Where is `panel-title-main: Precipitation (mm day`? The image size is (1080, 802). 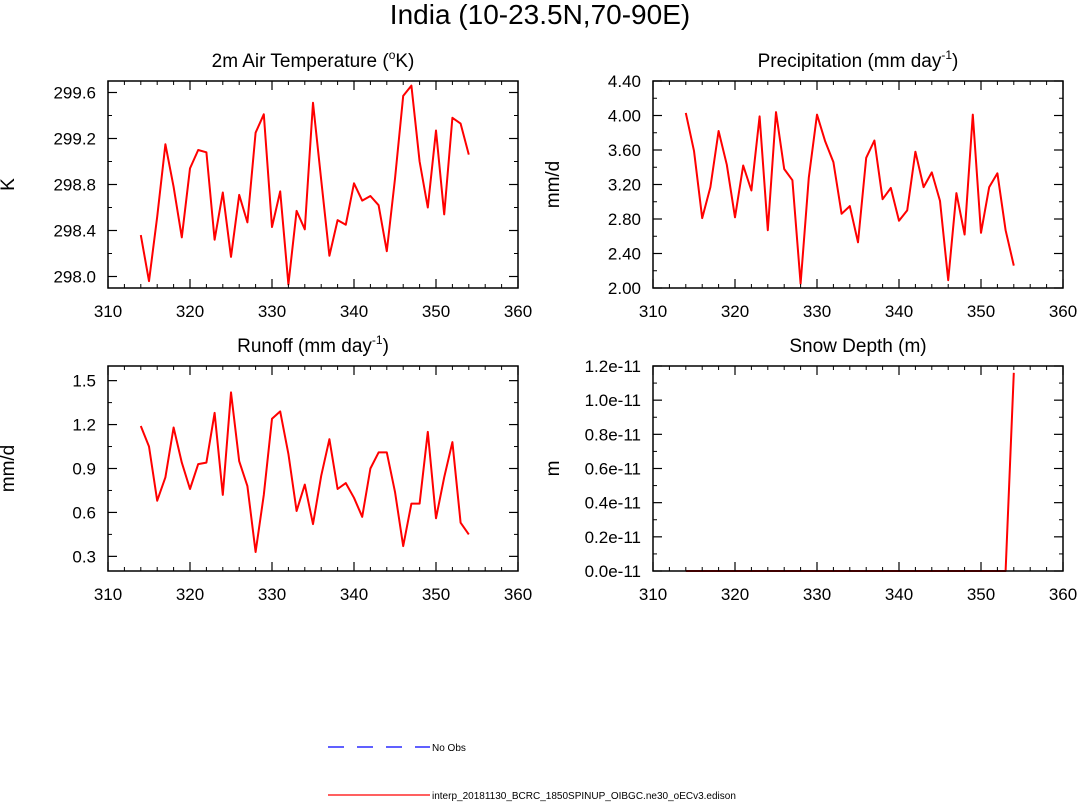 panel-title-main: Precipitation (mm day is located at coordinates (850, 61).